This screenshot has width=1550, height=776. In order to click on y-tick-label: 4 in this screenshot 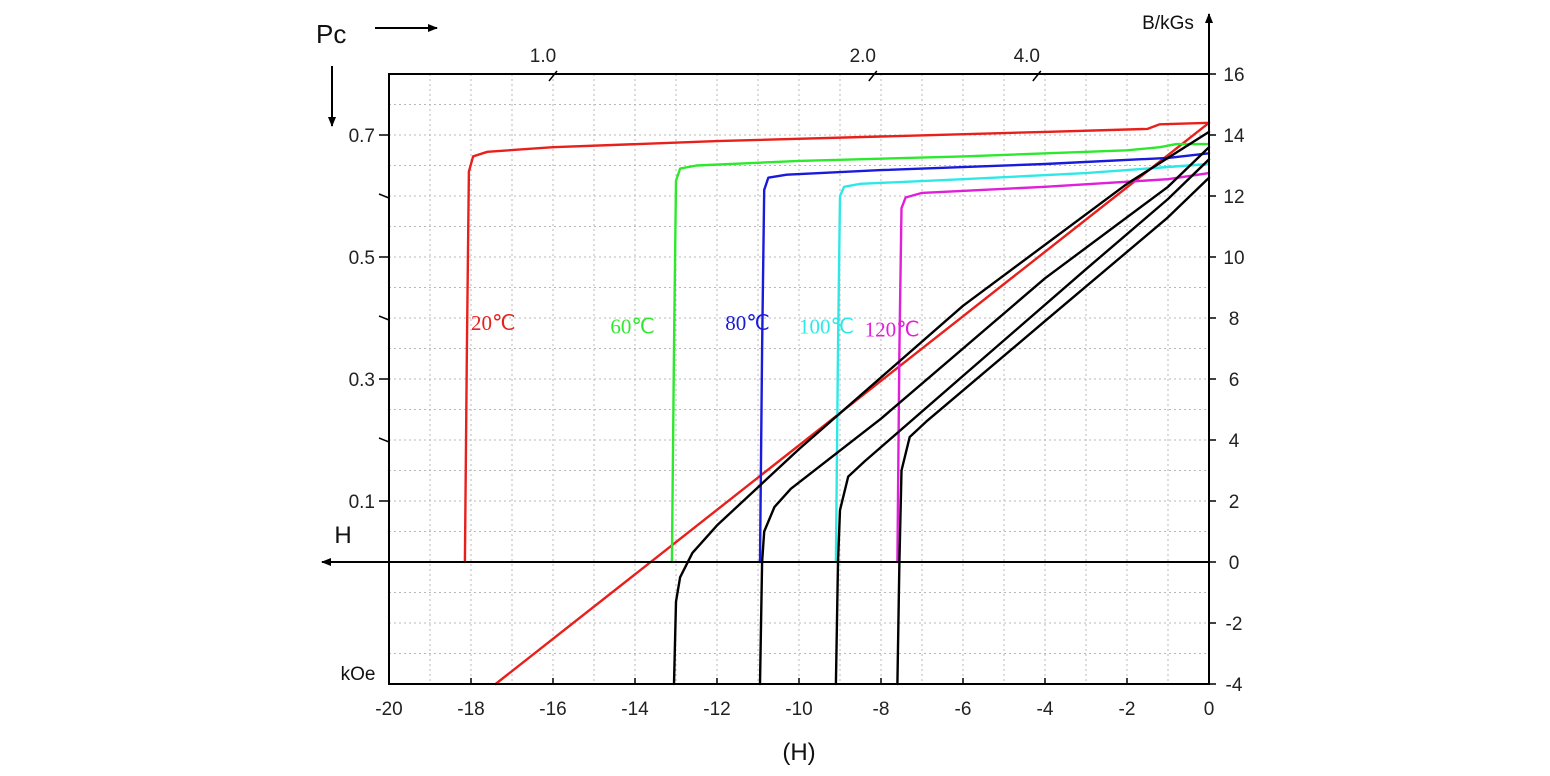, I will do `click(1234, 441)`.